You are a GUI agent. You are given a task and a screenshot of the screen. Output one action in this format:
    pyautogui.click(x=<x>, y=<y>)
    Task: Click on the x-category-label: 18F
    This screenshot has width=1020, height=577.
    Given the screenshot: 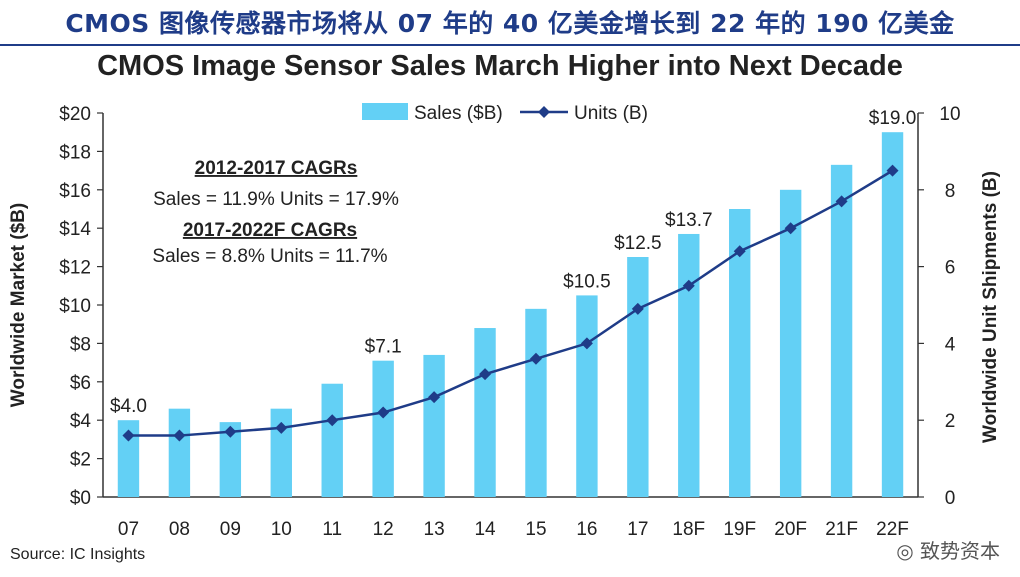 What is the action you would take?
    pyautogui.click(x=688, y=529)
    